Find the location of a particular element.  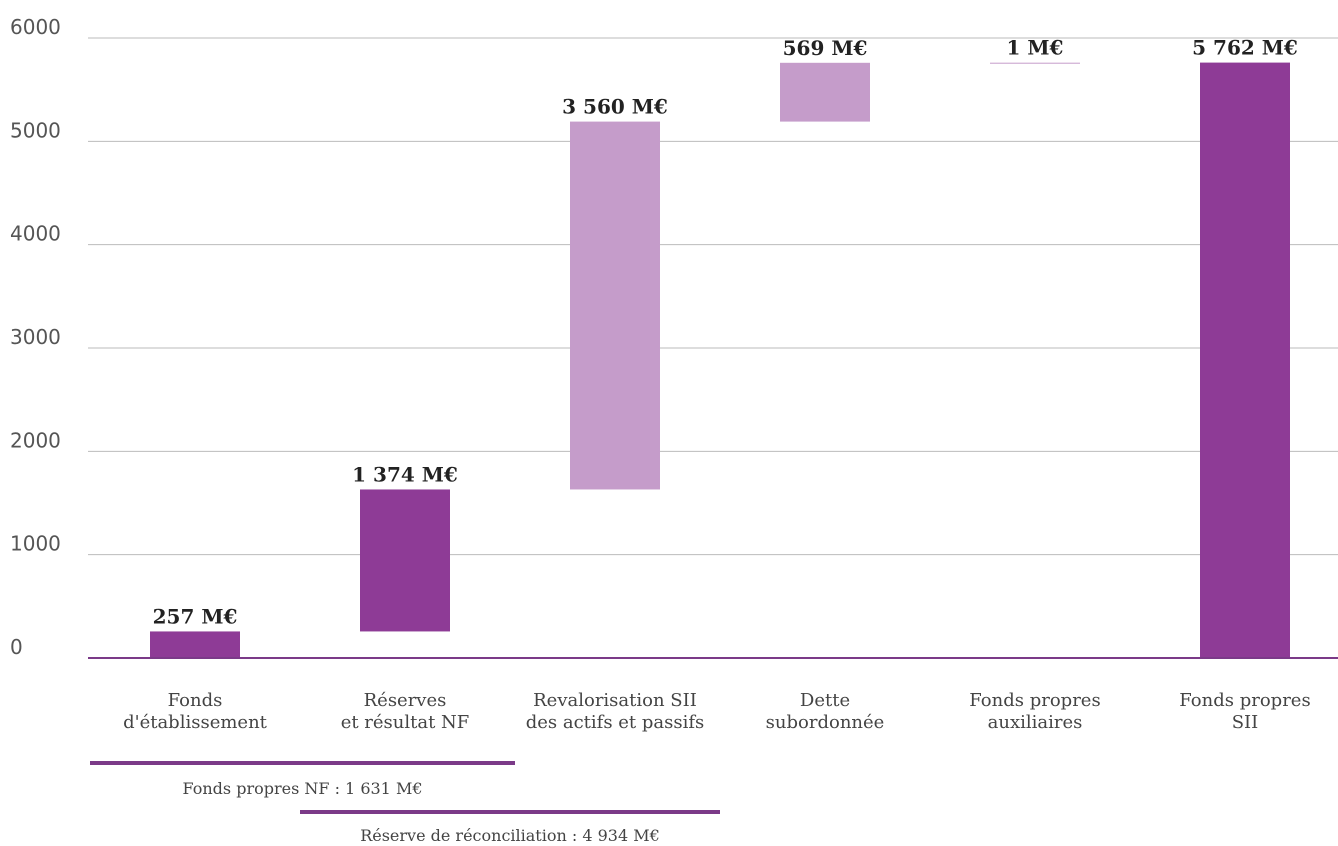

y-tick-label: 3000 is located at coordinates (35, 337).